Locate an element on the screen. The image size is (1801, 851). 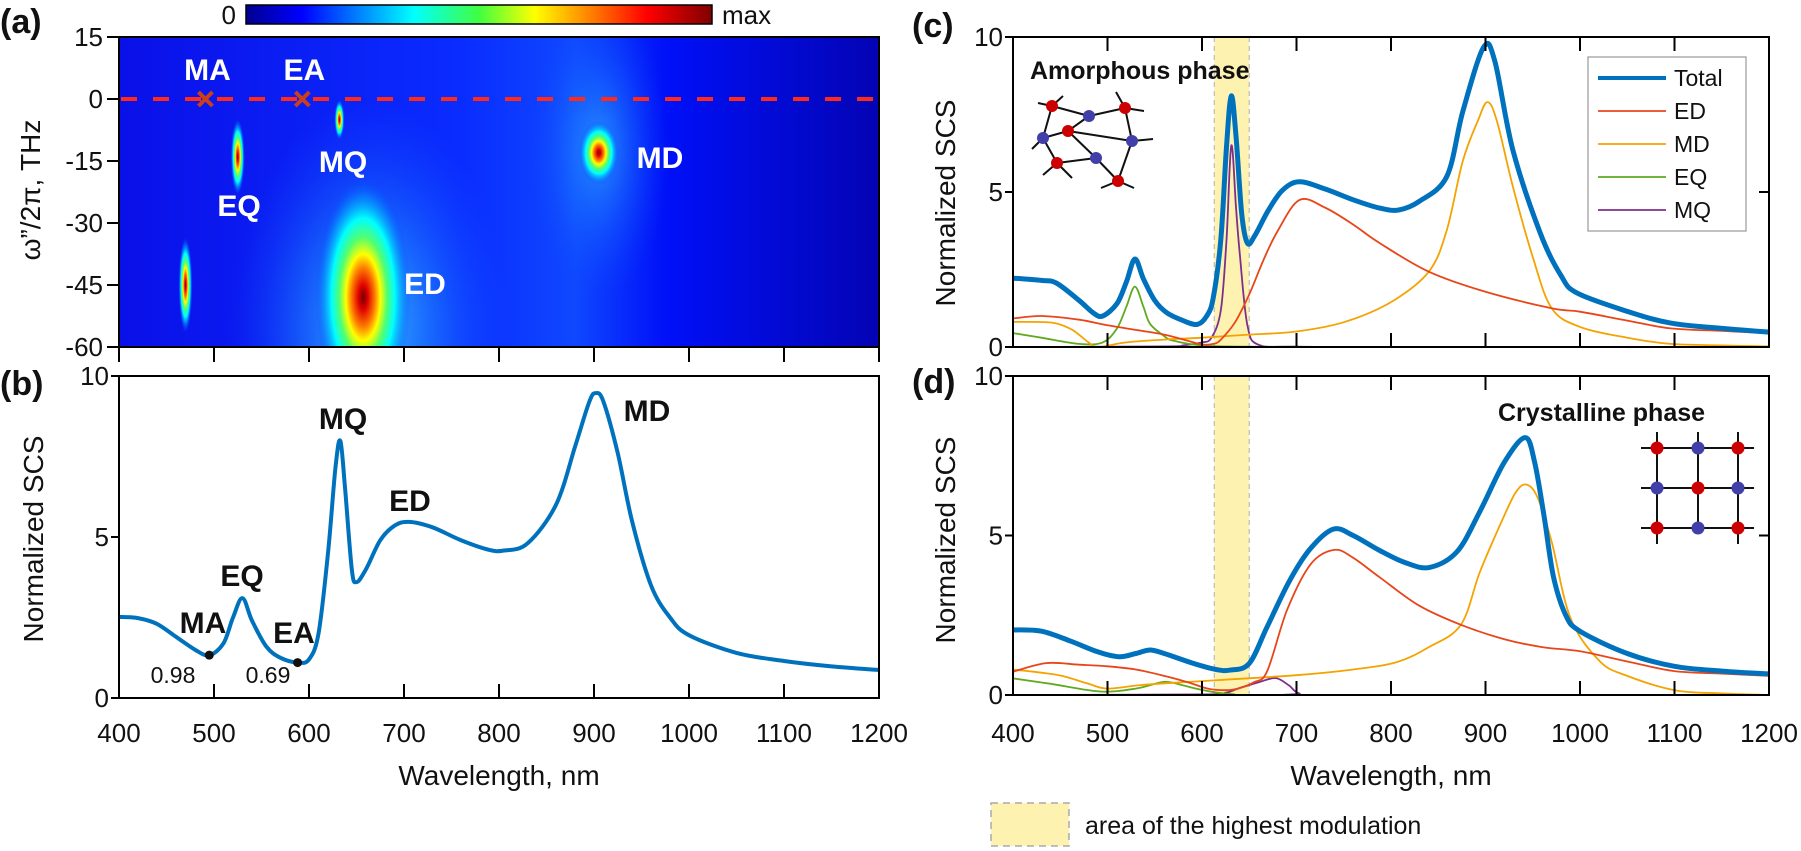
panel-label-d: (d) is located at coordinates (933, 382).